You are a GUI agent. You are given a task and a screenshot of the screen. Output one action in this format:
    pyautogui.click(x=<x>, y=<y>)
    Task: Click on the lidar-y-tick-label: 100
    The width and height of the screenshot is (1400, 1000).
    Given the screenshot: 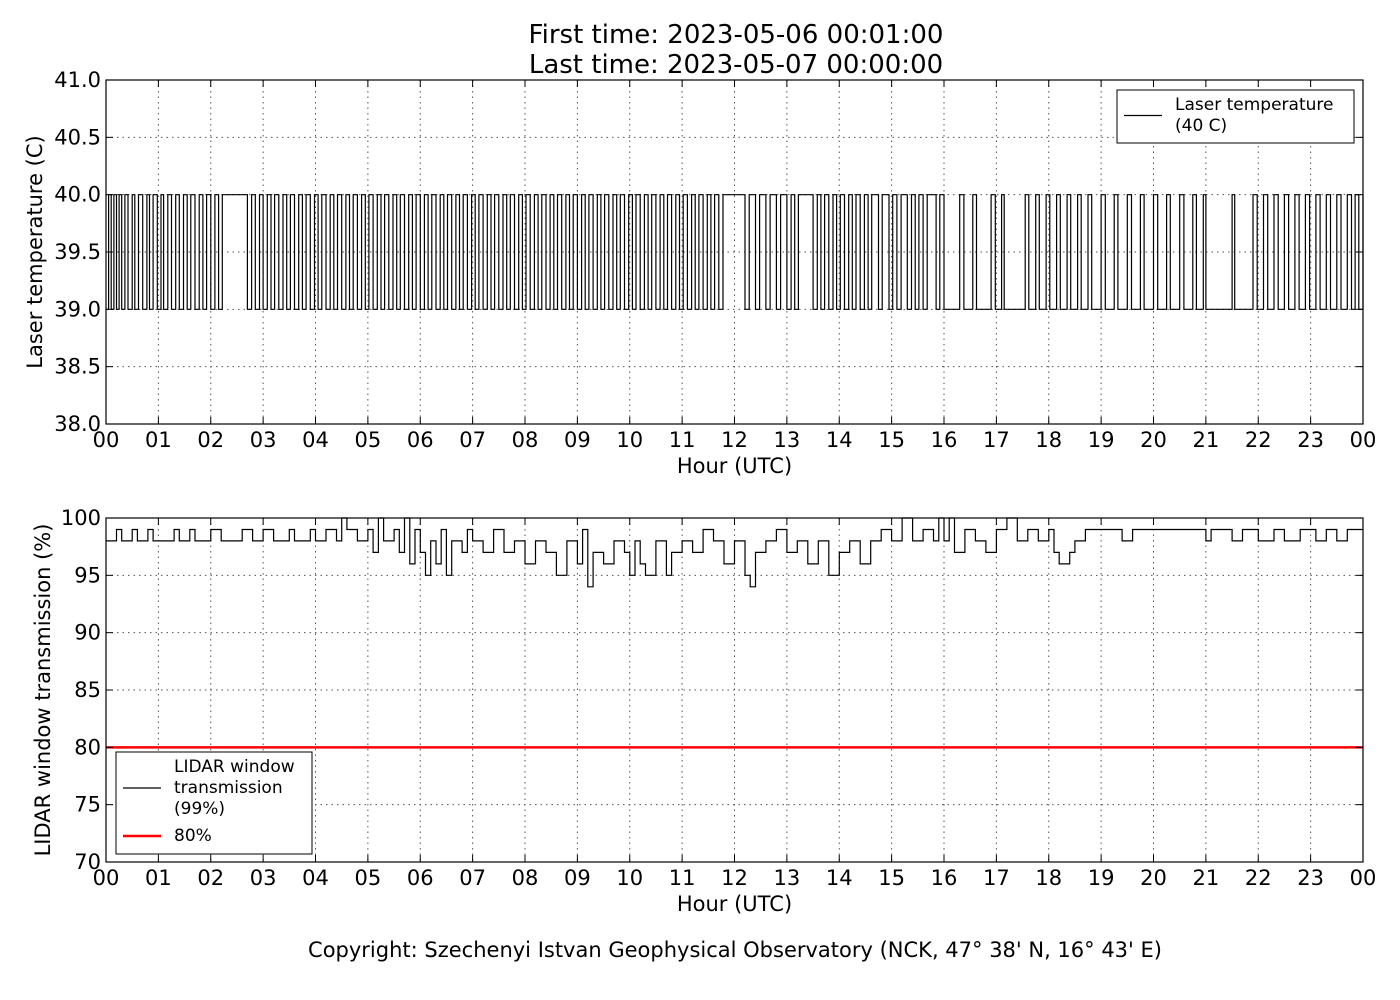 What is the action you would take?
    pyautogui.click(x=81, y=518)
    